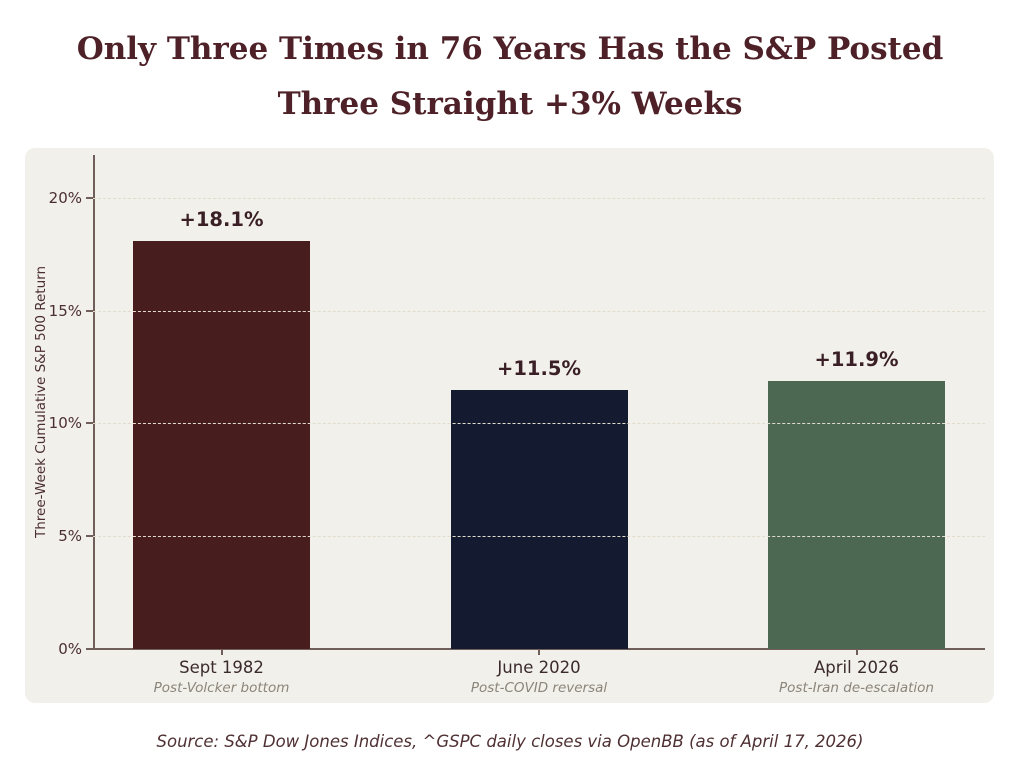 The width and height of the screenshot is (1020, 772). Describe the element at coordinates (539, 649) in the screenshot. I see `x-axis-spine` at that location.